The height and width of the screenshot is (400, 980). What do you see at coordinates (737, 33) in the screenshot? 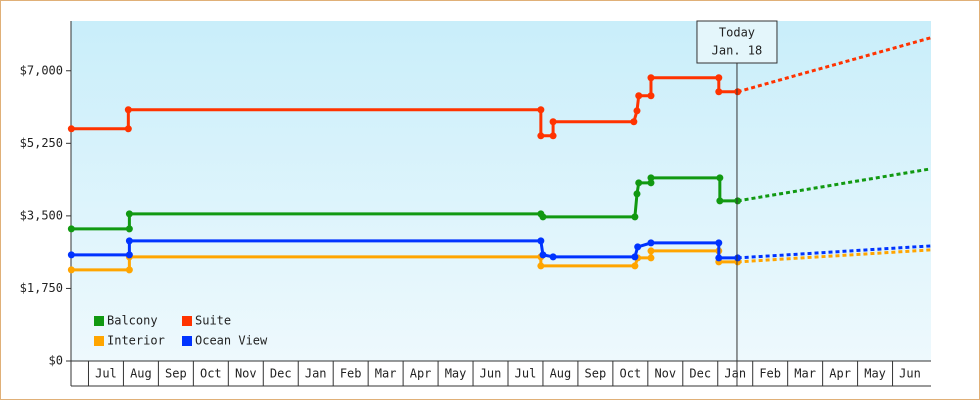
I see `today-label: Today` at bounding box center [737, 33].